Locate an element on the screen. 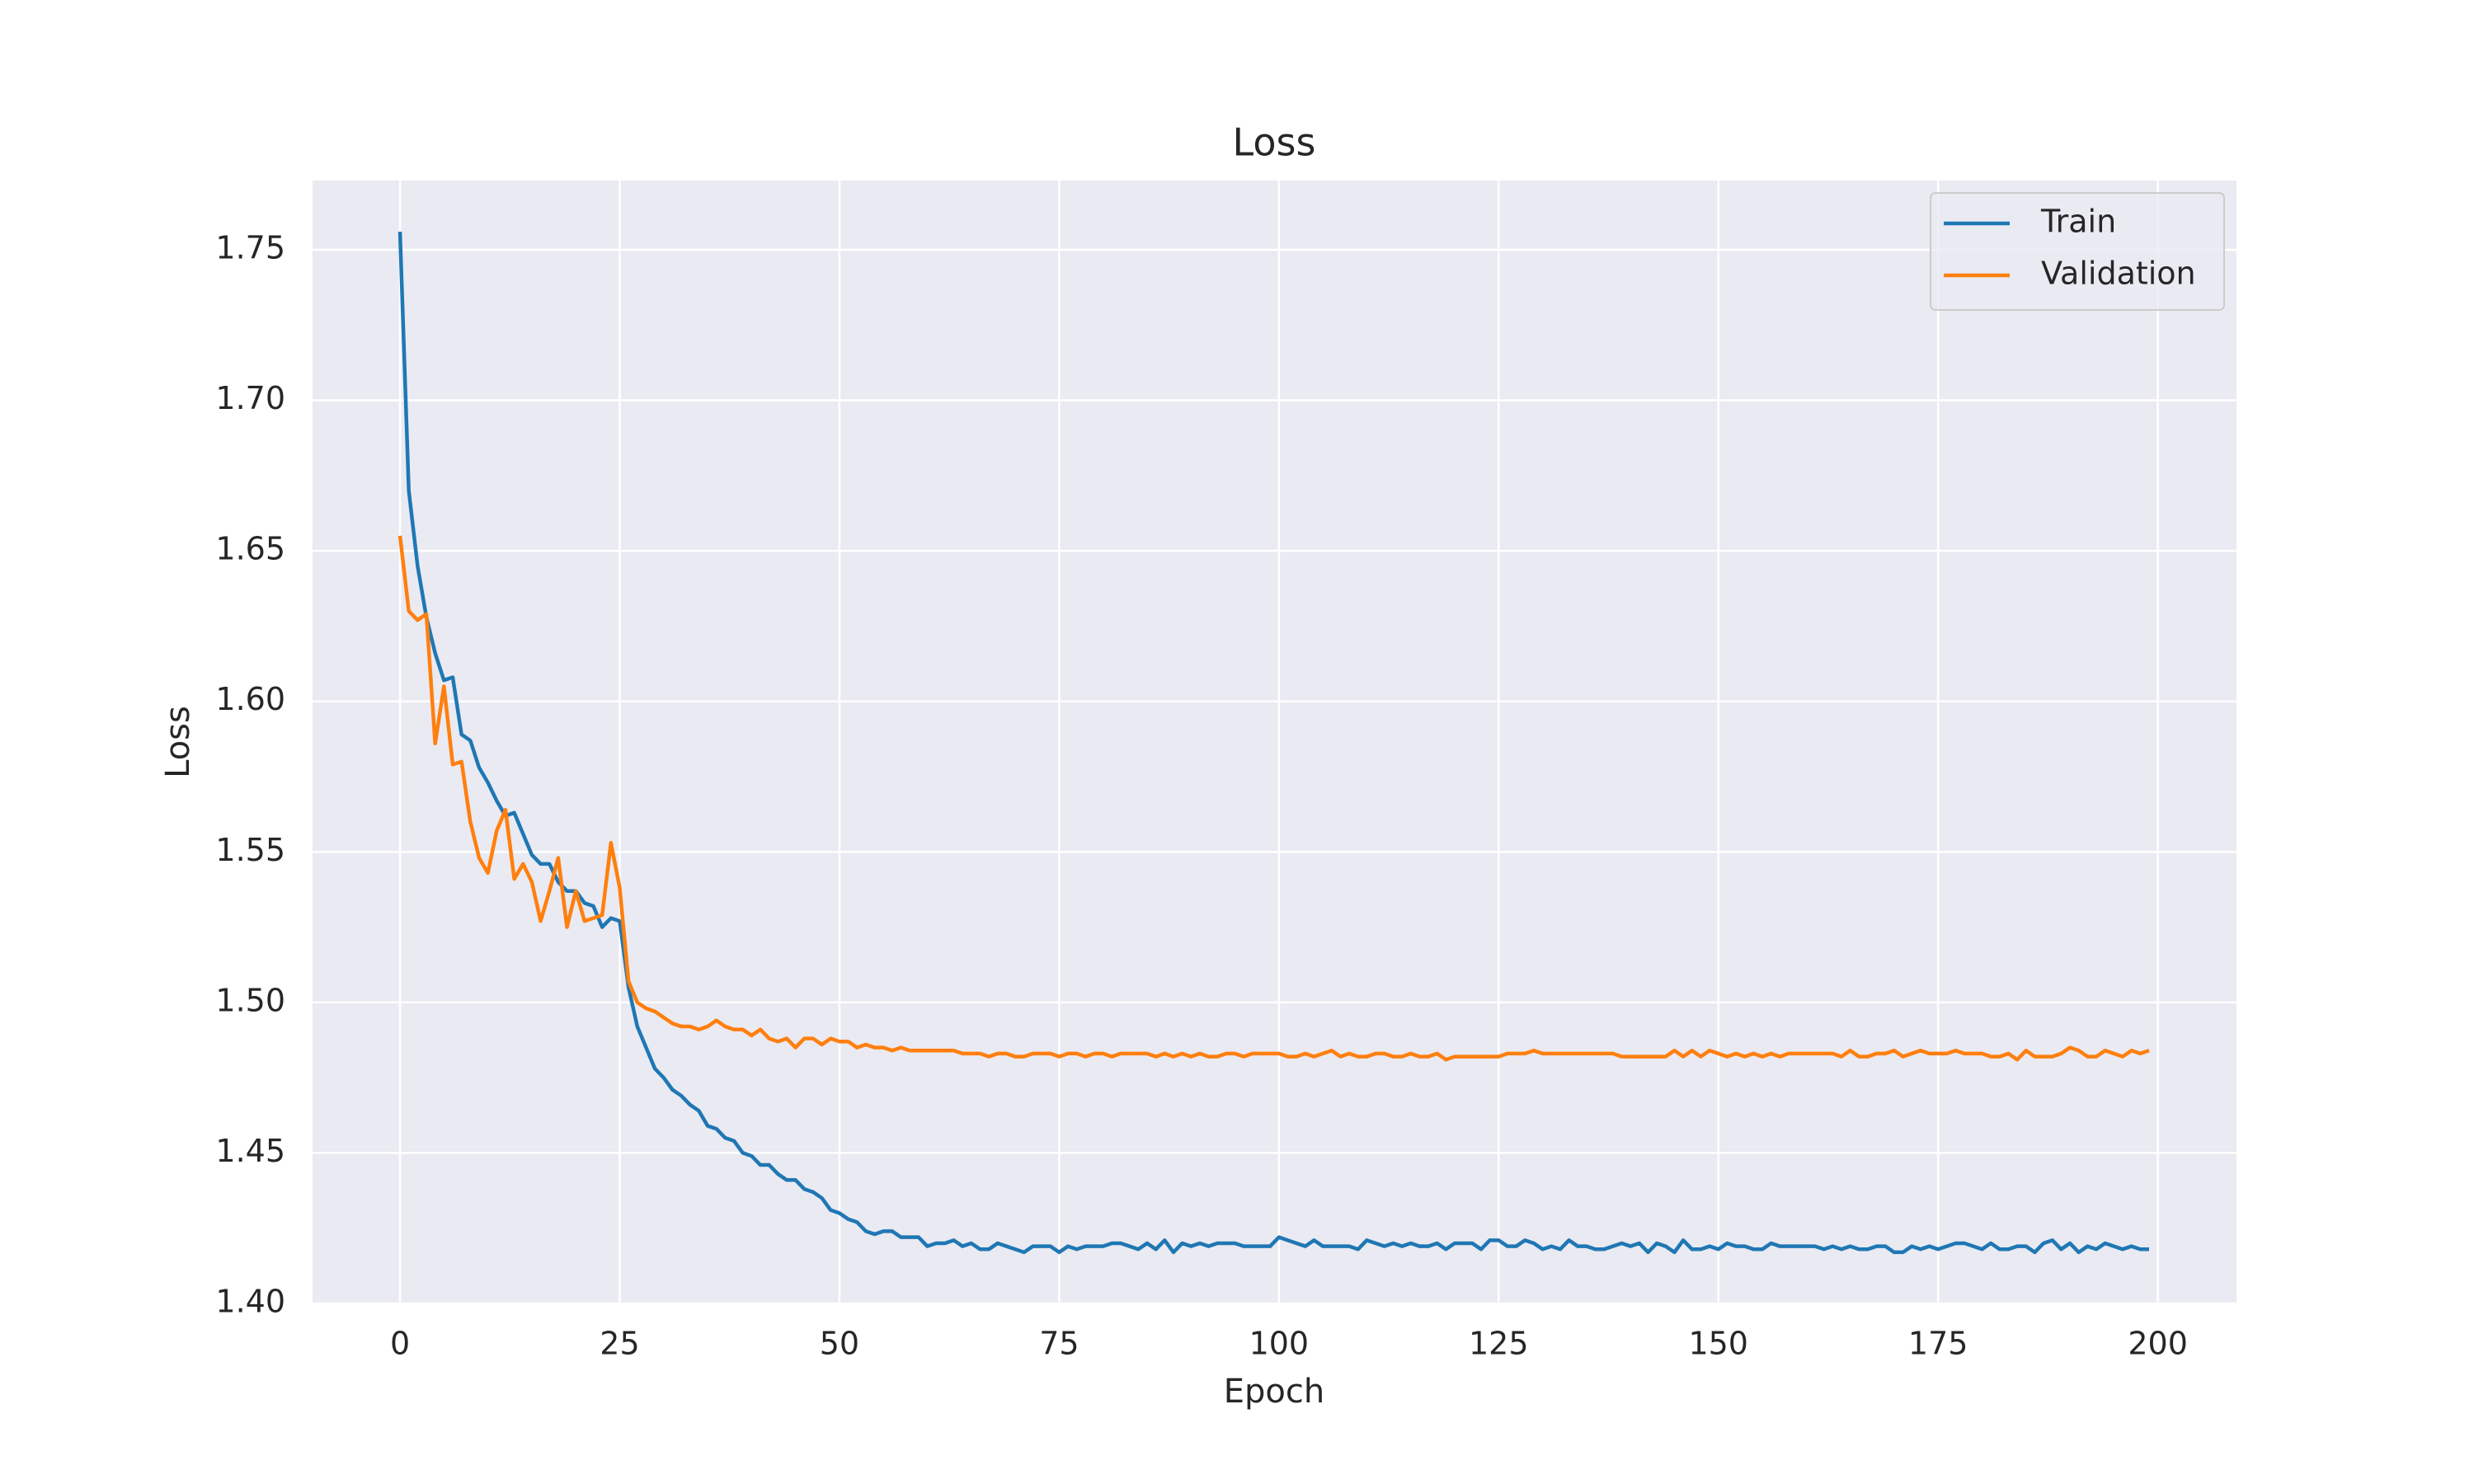 The height and width of the screenshot is (1484, 2474). x-tick-label: 125 is located at coordinates (1499, 1344).